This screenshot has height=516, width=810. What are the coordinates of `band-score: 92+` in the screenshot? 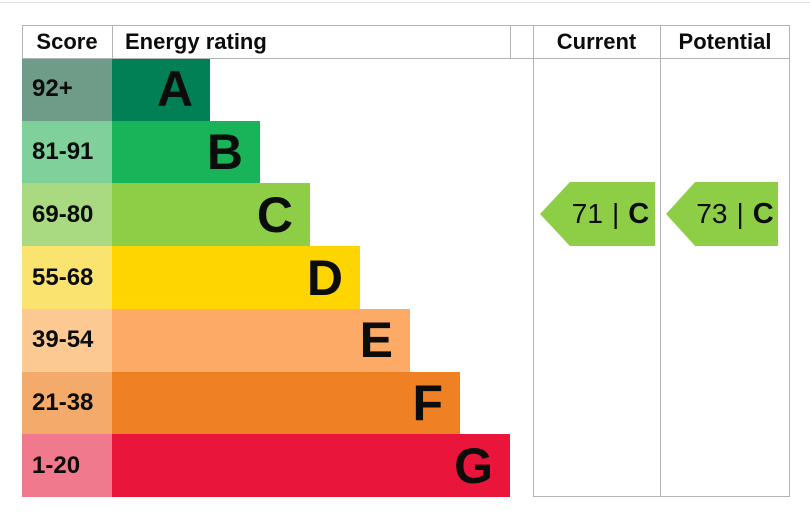 It's located at (67, 89).